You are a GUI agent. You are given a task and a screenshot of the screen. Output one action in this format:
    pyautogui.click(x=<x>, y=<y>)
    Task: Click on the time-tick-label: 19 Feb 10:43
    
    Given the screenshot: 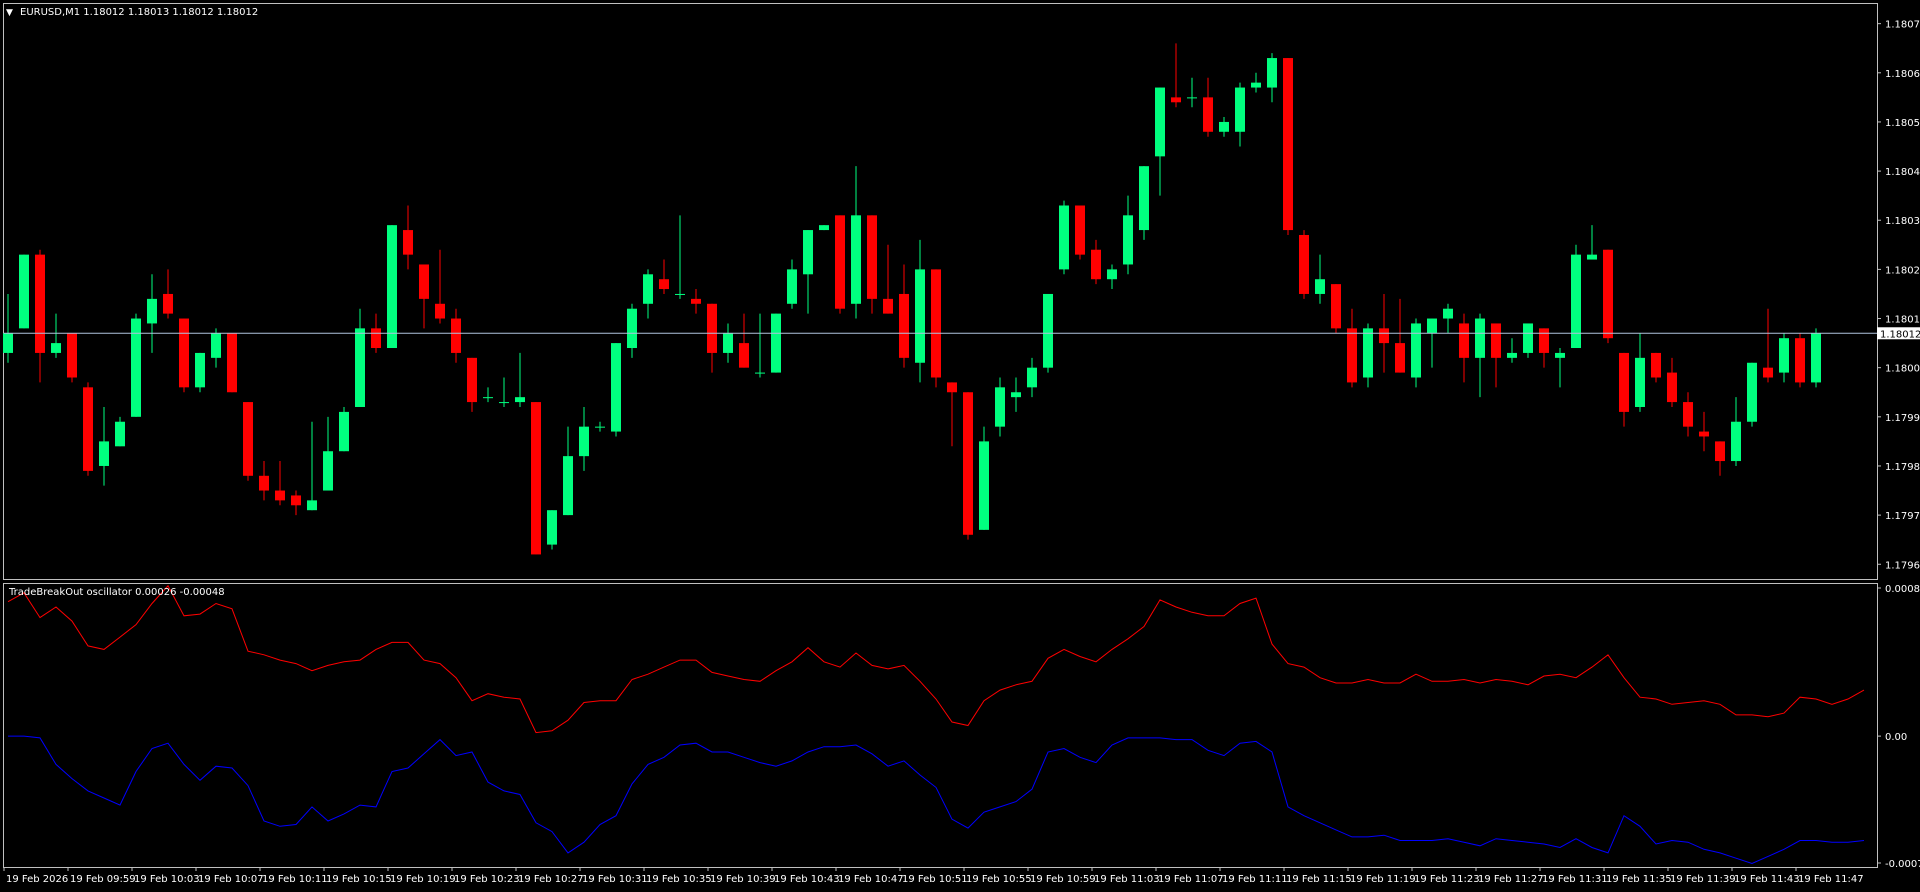 What is the action you would take?
    pyautogui.click(x=807, y=879)
    